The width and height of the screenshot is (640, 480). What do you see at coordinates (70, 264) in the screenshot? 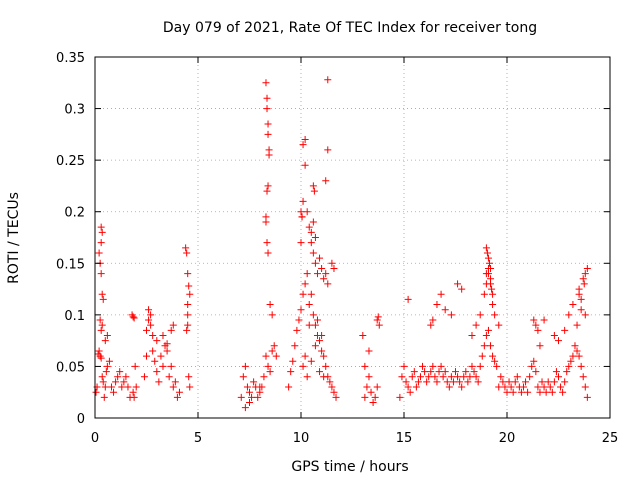
I see `y-tick-label: 0.15` at bounding box center [70, 264].